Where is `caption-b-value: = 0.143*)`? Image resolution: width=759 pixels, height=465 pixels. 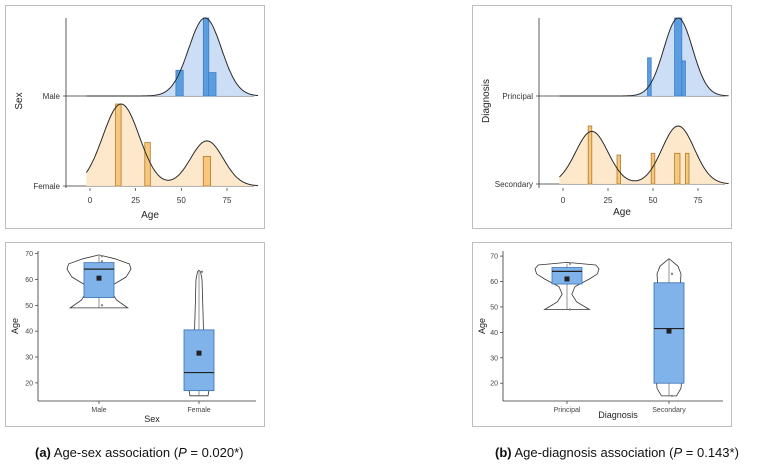 caption-b-value: = 0.143*) is located at coordinates (710, 452).